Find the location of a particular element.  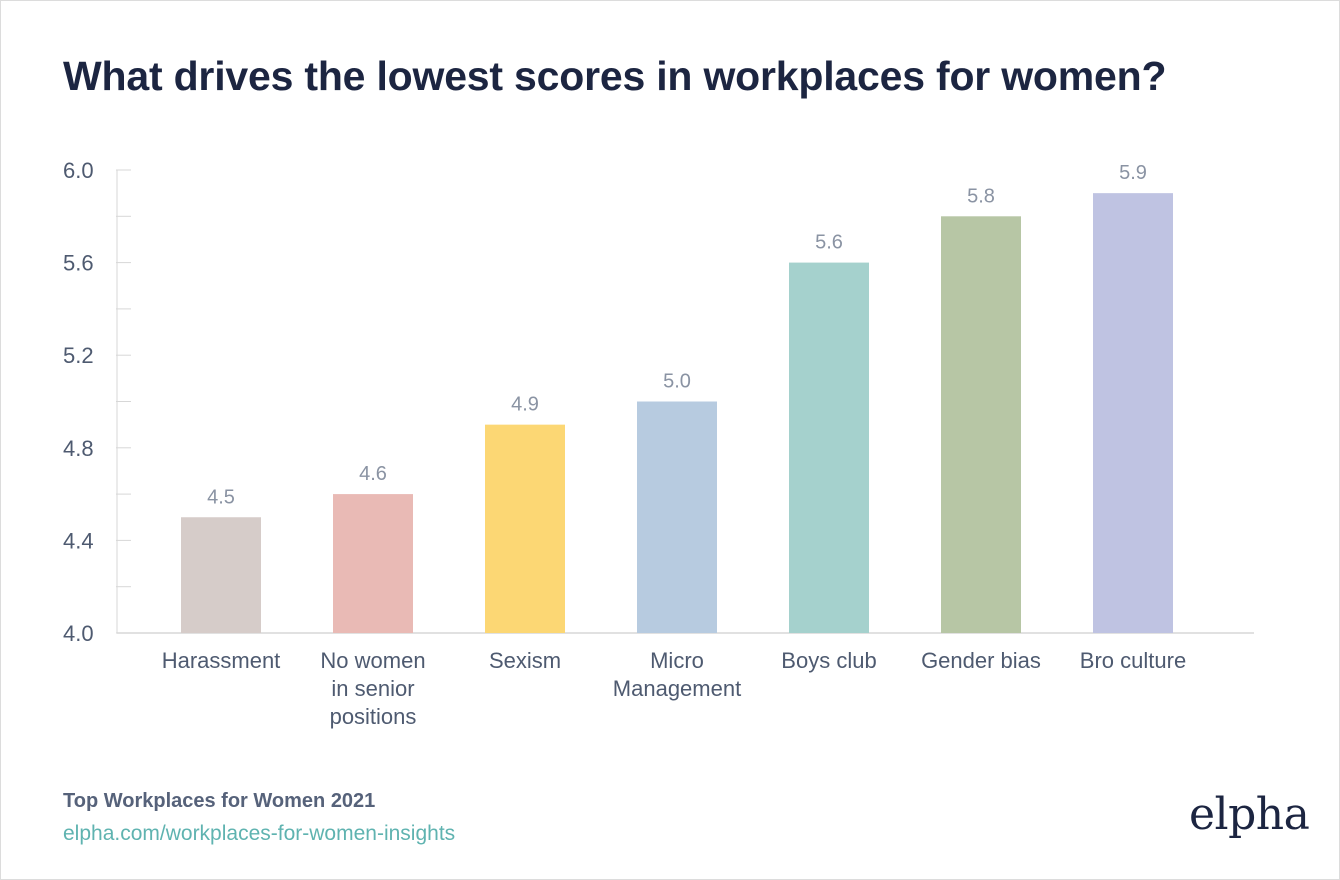

x-category-label-line: Gender bias is located at coordinates (981, 660).